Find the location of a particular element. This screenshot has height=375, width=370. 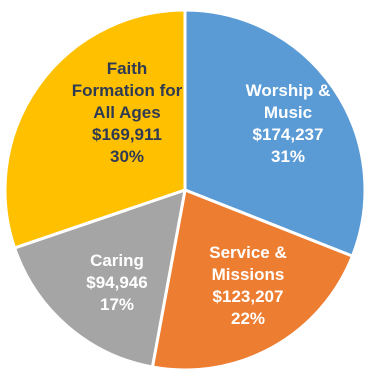

slice-percent-label: 31% is located at coordinates (288, 156).